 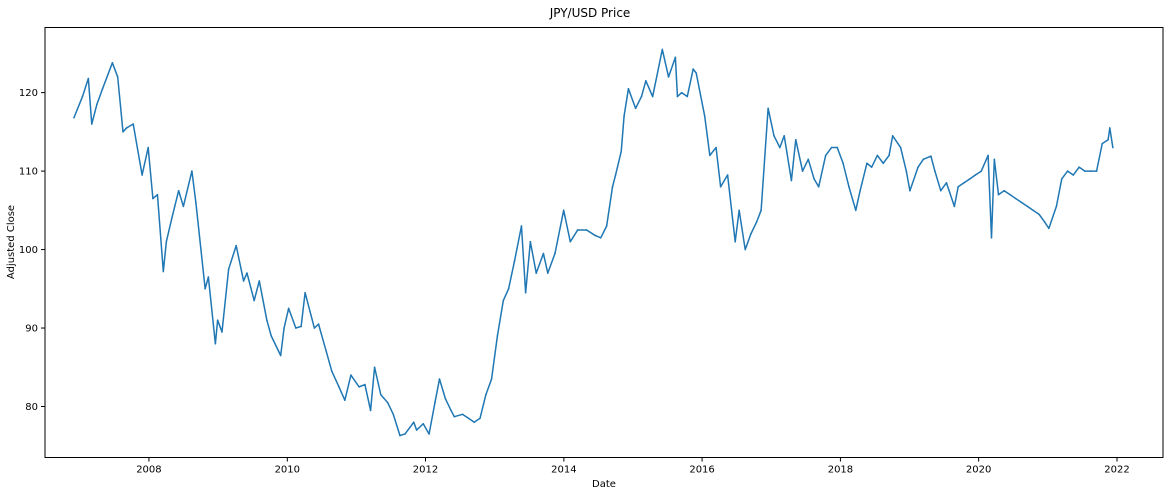 I want to click on x-axis: 2008 2010 2012 2014 2016 2018 2020 2022, so click(x=633, y=466).